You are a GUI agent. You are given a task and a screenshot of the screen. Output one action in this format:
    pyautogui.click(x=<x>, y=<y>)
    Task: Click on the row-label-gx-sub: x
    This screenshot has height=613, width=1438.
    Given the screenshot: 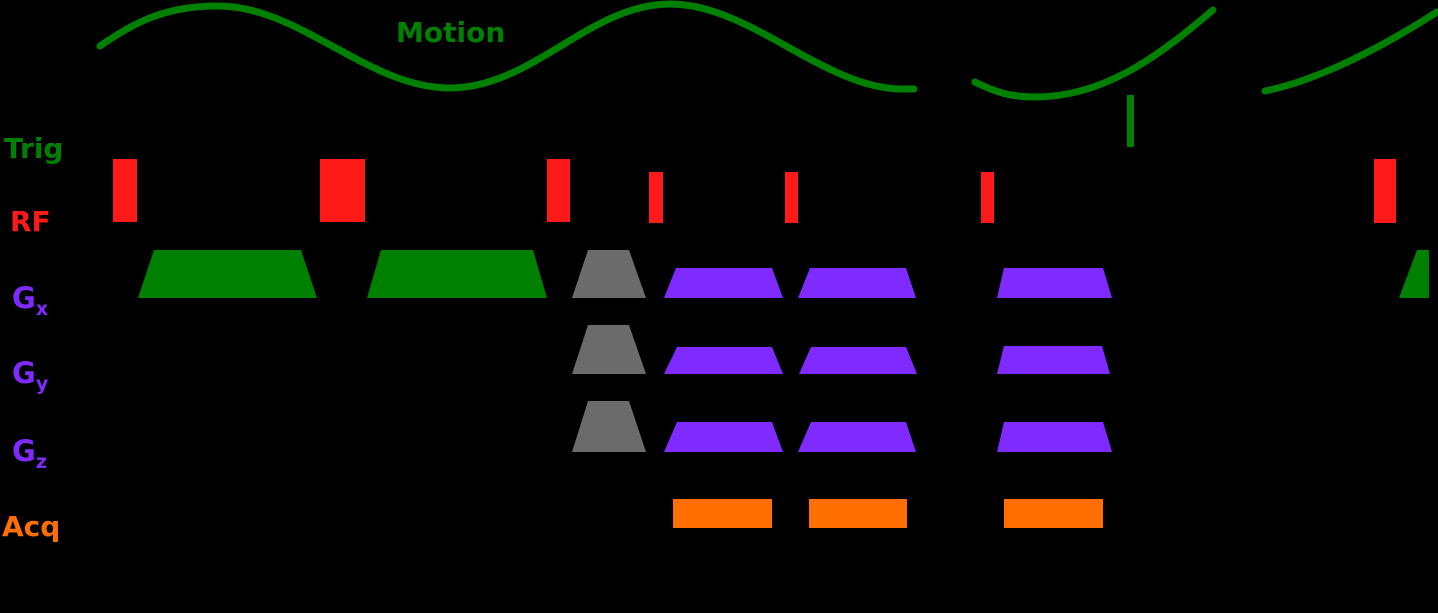 What is the action you would take?
    pyautogui.click(x=42, y=308)
    